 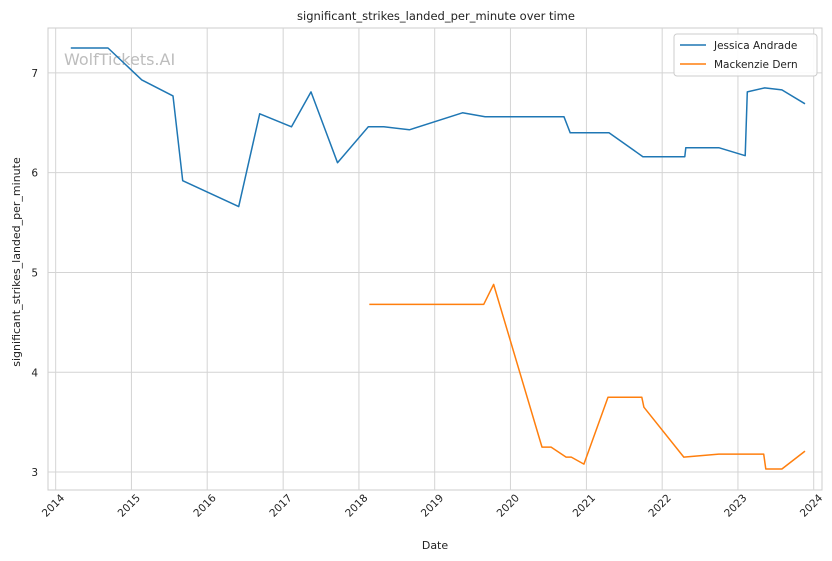 I want to click on y-tick-label: 5, so click(x=34, y=273).